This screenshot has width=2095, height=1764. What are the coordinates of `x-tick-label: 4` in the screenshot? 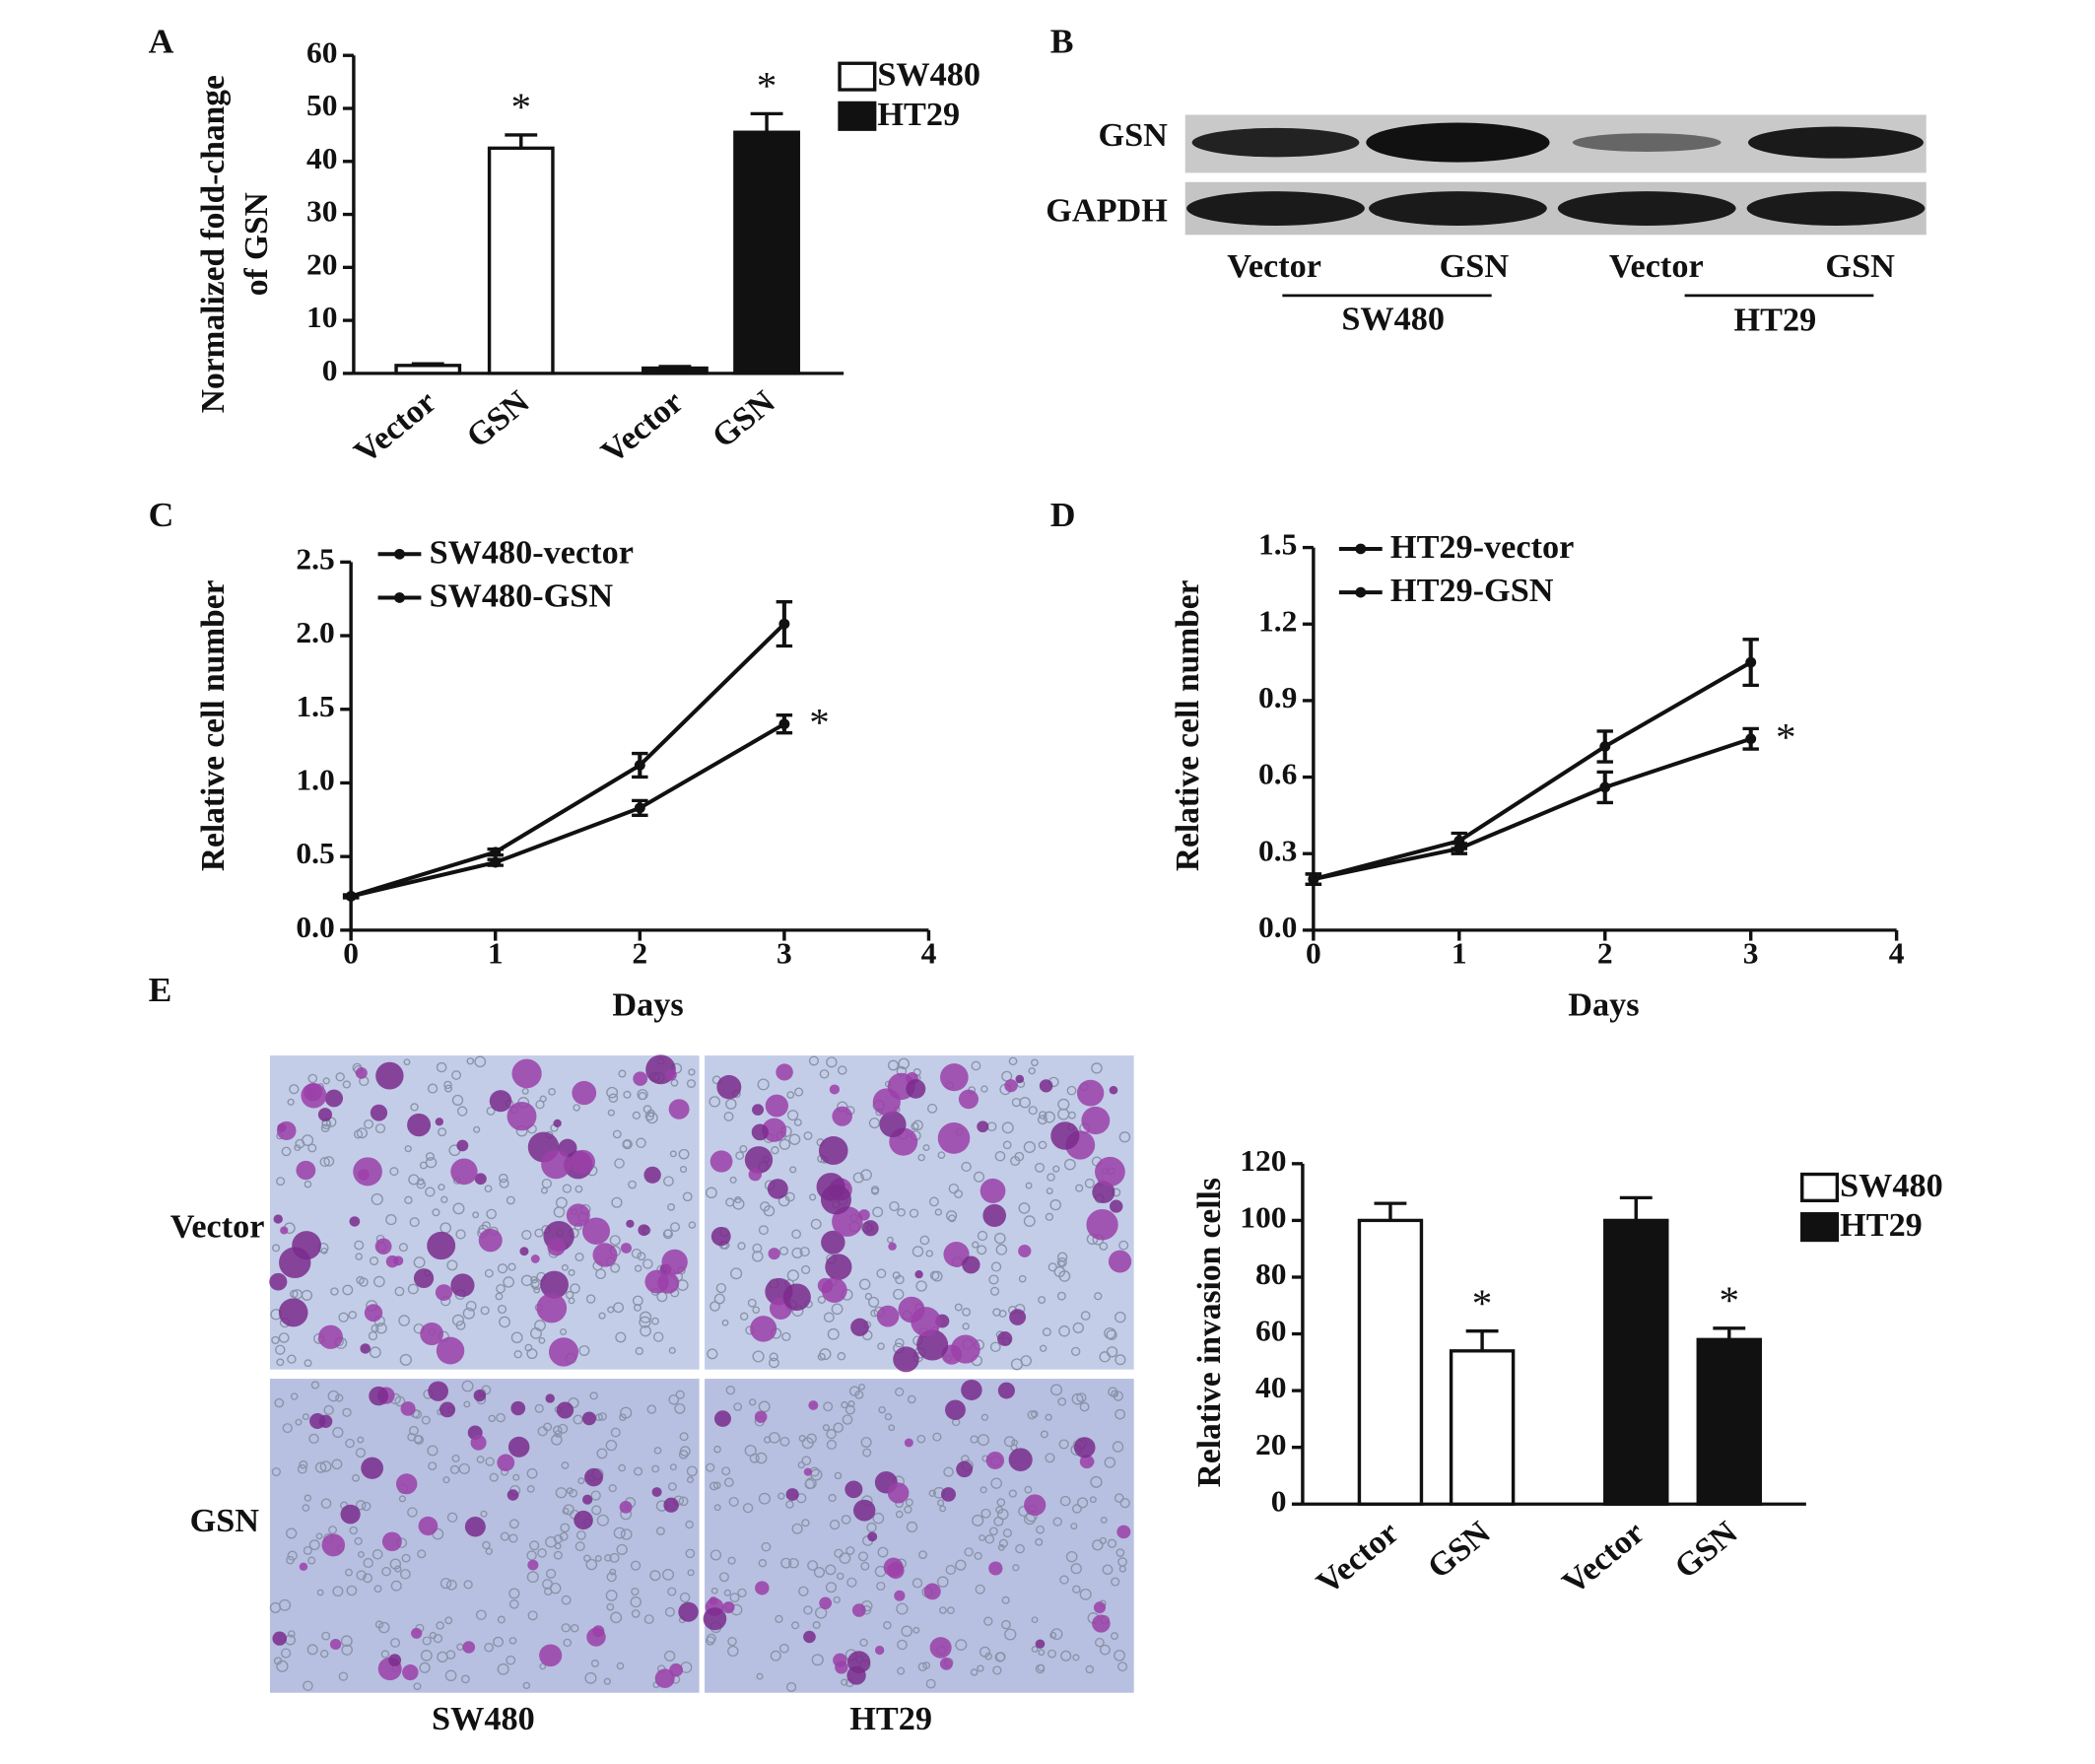 It's located at (929, 953).